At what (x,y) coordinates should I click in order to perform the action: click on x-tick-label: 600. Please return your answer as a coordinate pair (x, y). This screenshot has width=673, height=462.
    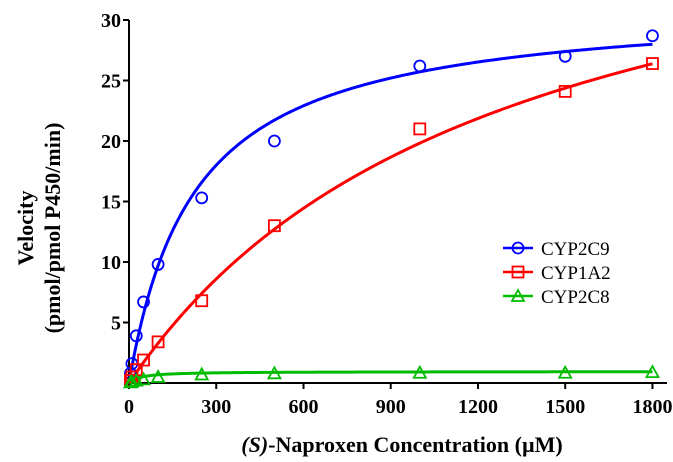
    Looking at the image, I should click on (303, 407).